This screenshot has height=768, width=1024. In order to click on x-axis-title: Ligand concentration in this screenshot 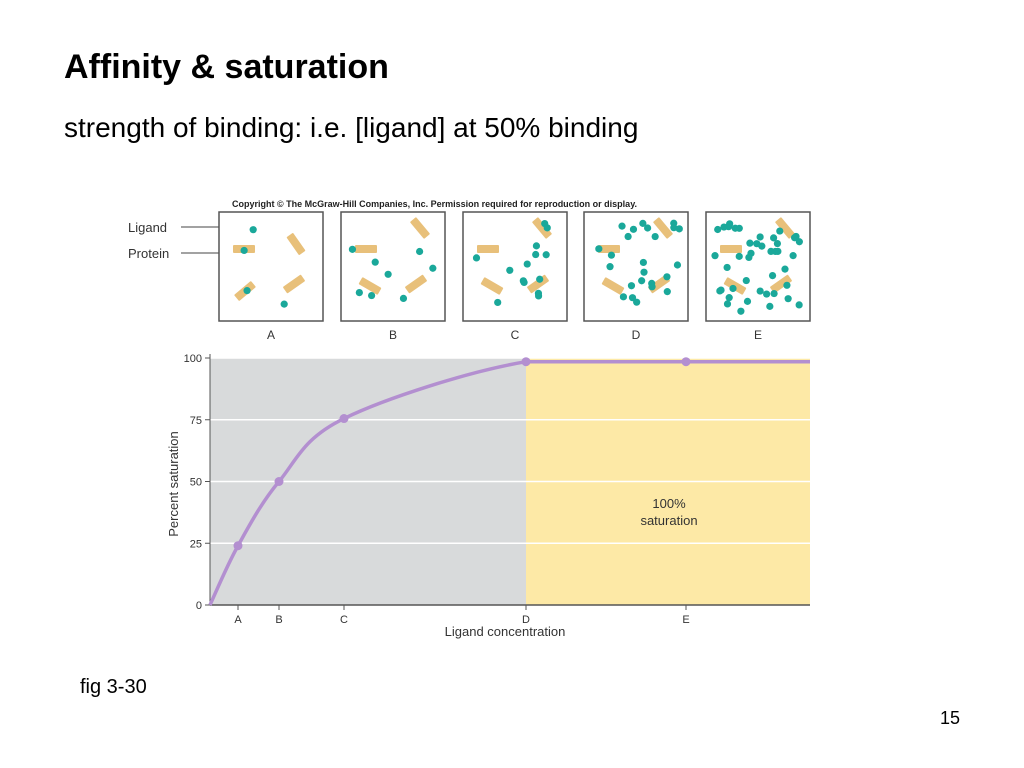, I will do `click(505, 631)`.